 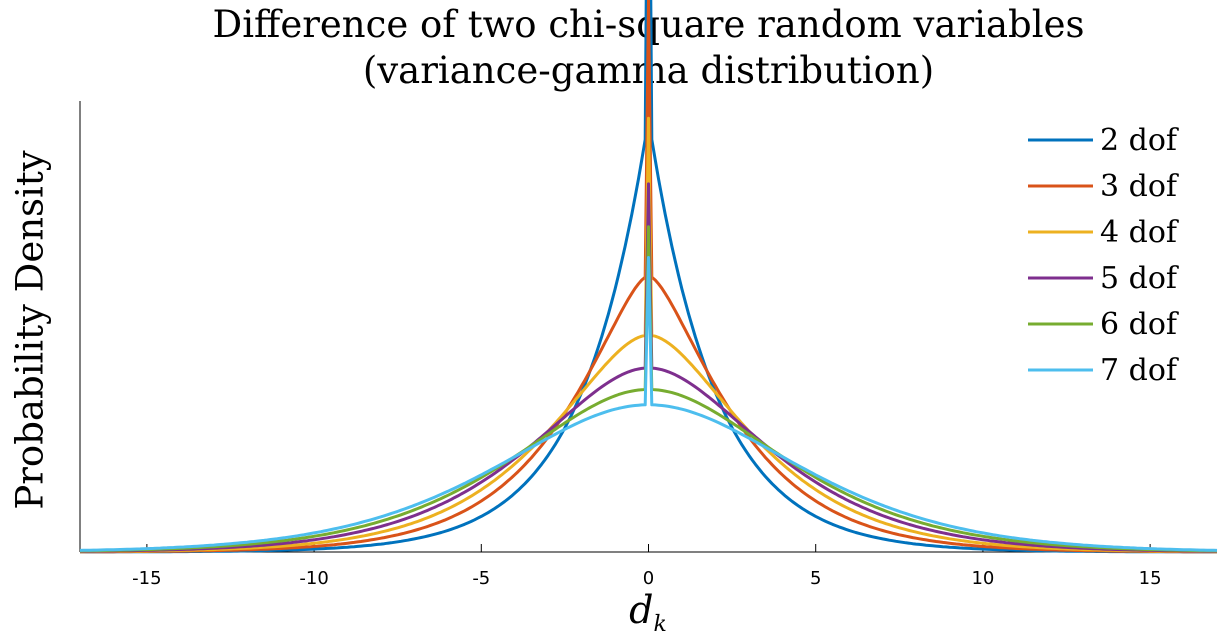 I want to click on x-tick-label: -5, so click(x=481, y=578).